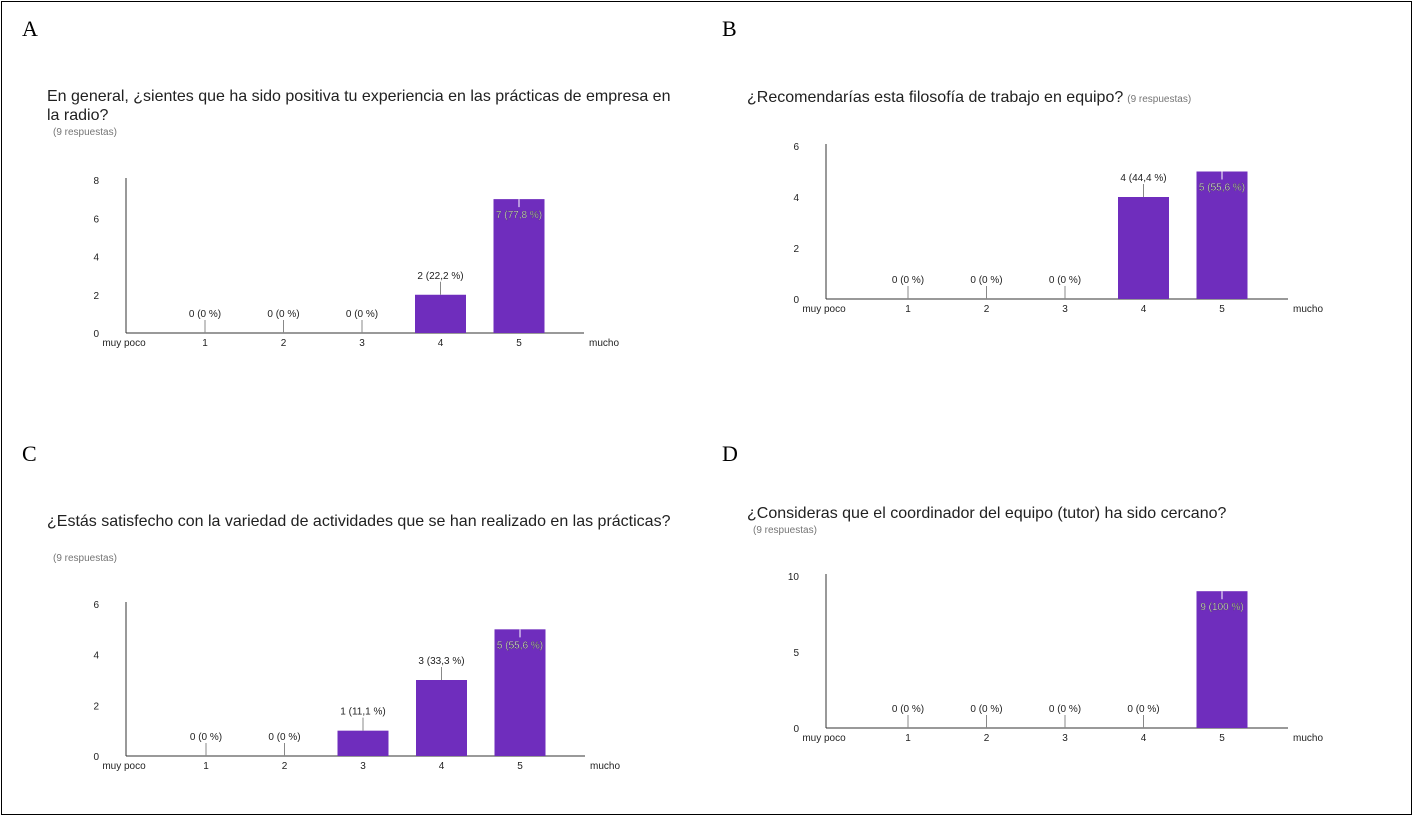 The width and height of the screenshot is (1415, 833). Describe the element at coordinates (30, 28) in the screenshot. I see `panel-letter: A` at that location.